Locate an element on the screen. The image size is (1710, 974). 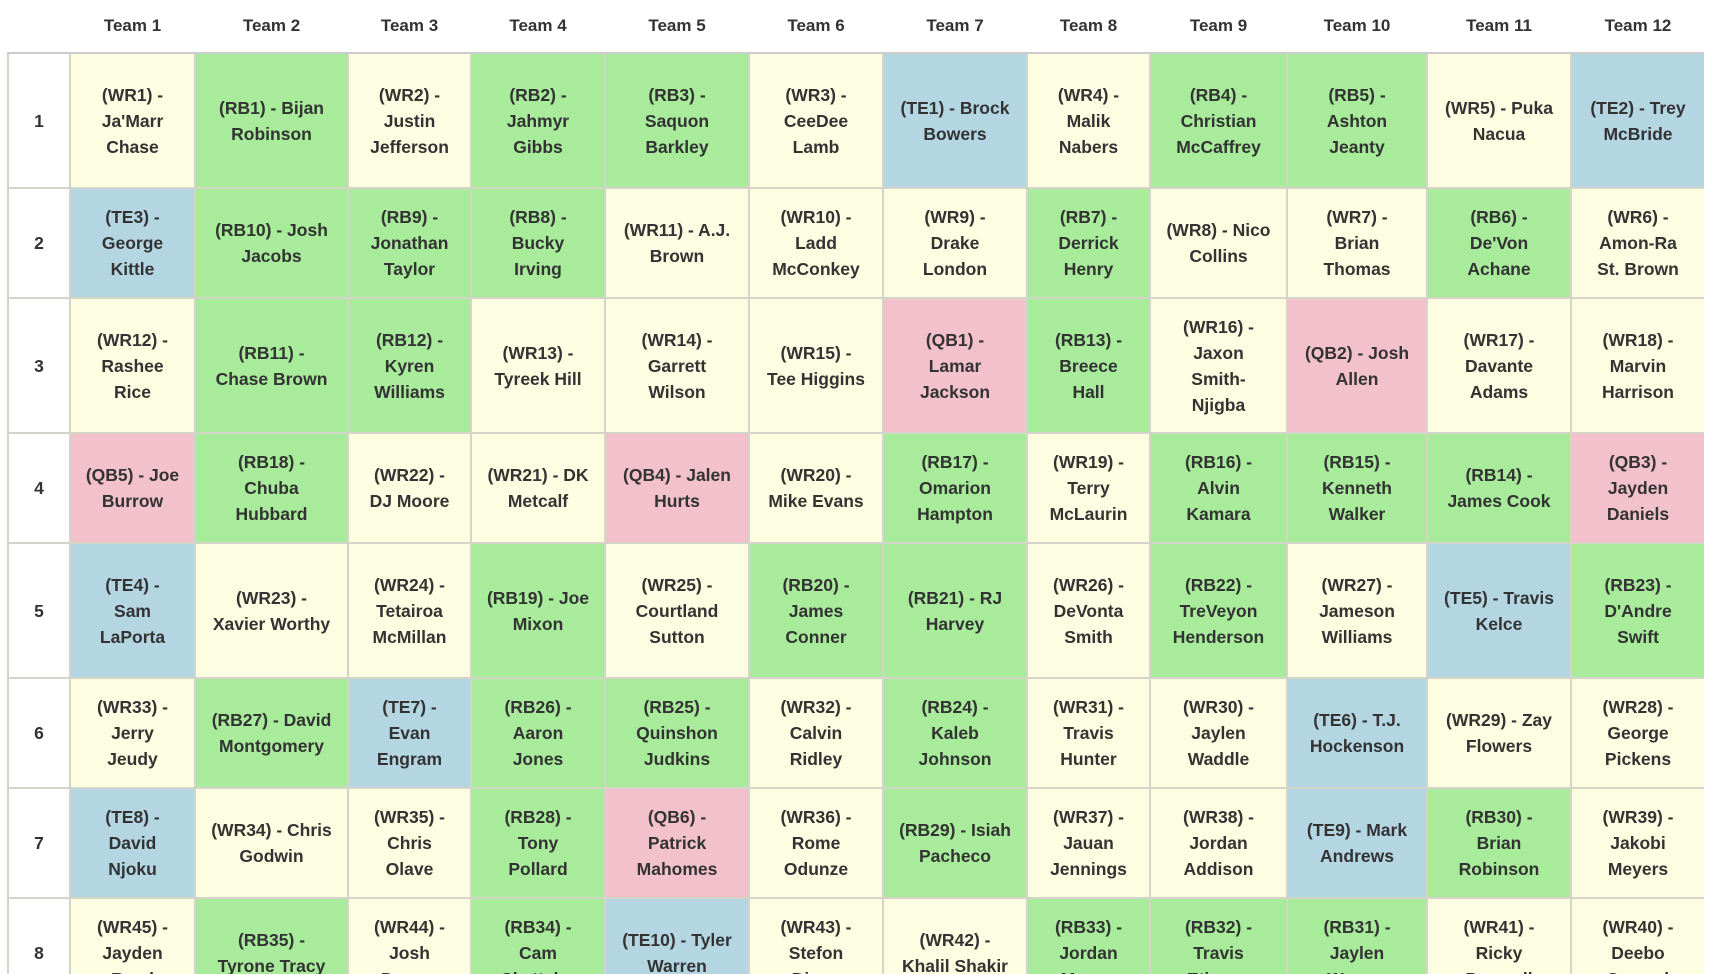
round-number: 4 is located at coordinates (39, 488).